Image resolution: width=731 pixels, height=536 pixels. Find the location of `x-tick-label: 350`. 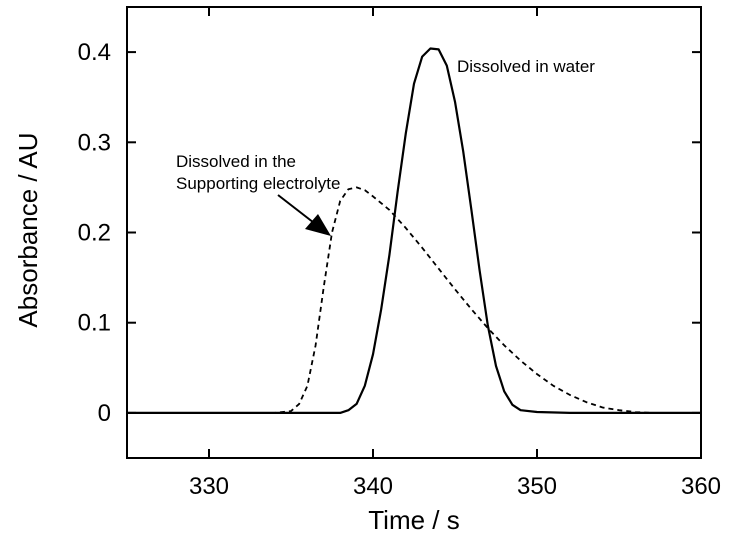

x-tick-label: 350 is located at coordinates (537, 486).